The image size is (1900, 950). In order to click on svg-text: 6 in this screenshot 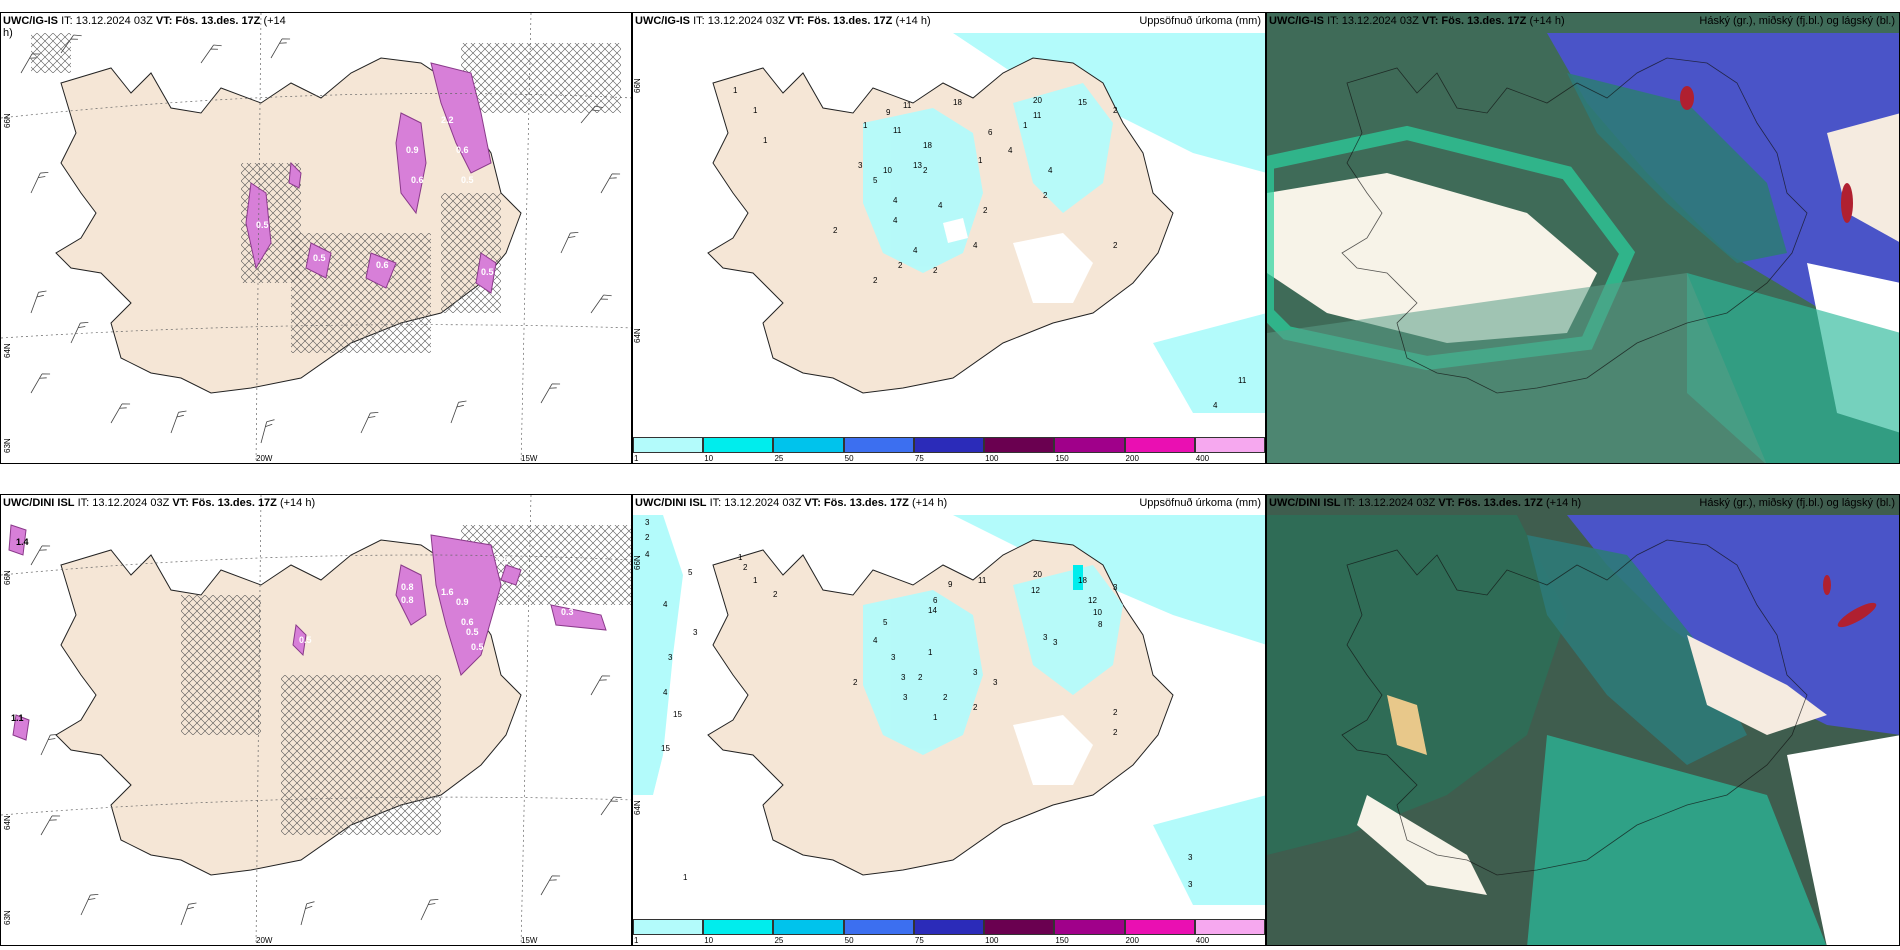, I will do `click(990, 132)`.